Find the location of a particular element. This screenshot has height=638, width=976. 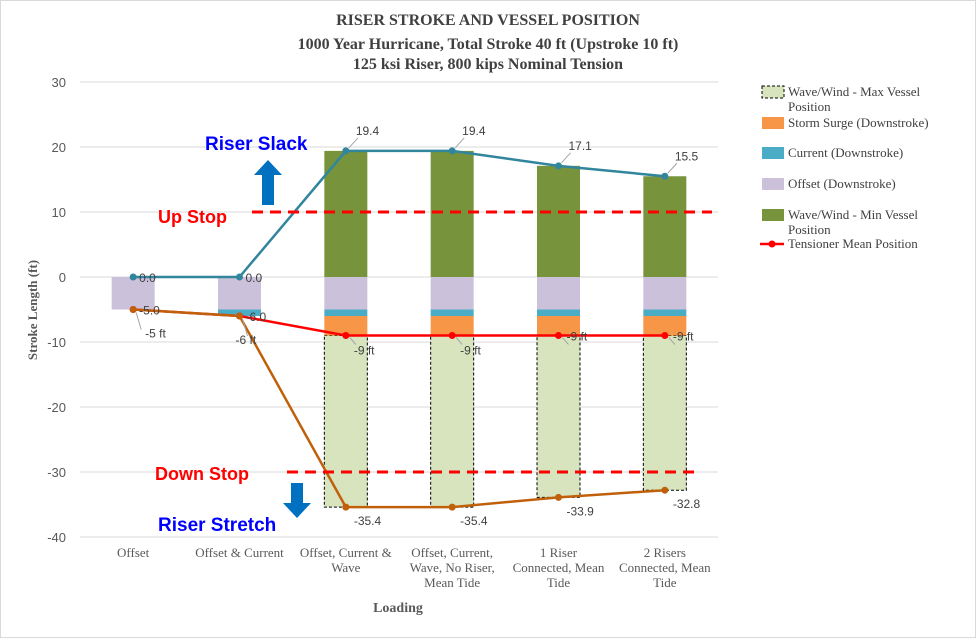

up-stop-label: Up Stop is located at coordinates (192, 217).